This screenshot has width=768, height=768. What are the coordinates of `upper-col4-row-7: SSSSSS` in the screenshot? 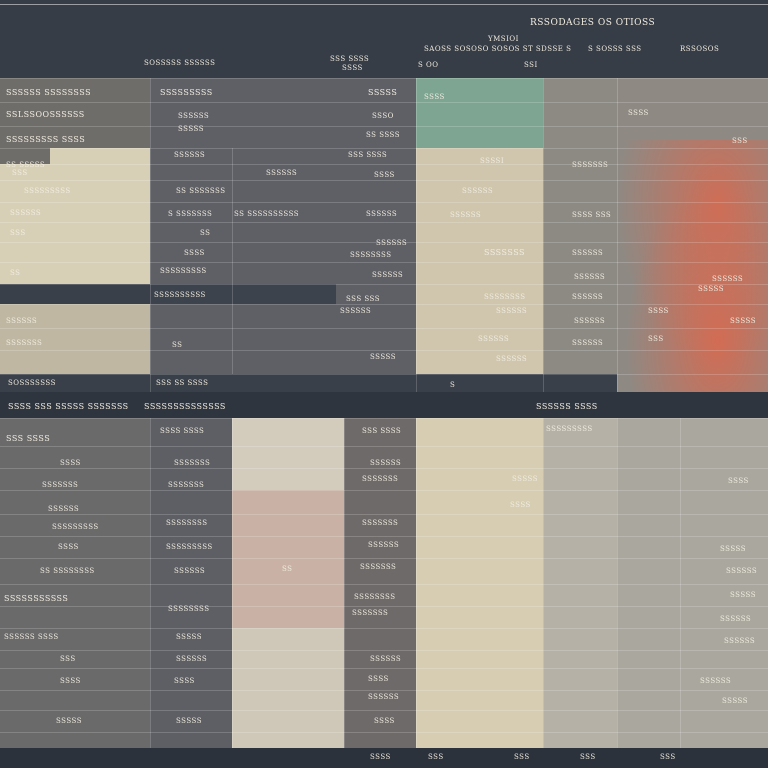 It's located at (588, 343).